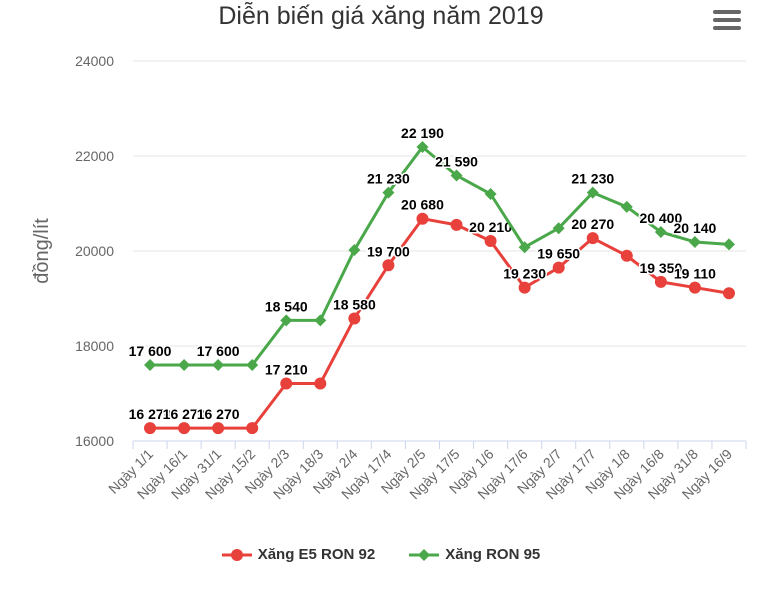 The height and width of the screenshot is (589, 762). I want to click on data-label: 19 350, so click(660, 268).